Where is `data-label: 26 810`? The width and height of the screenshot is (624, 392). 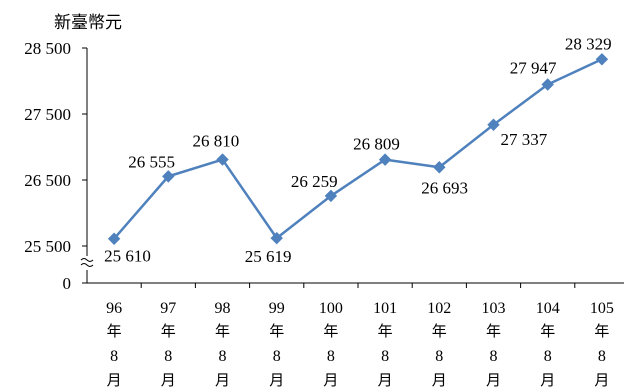
data-label: 26 810 is located at coordinates (216, 141).